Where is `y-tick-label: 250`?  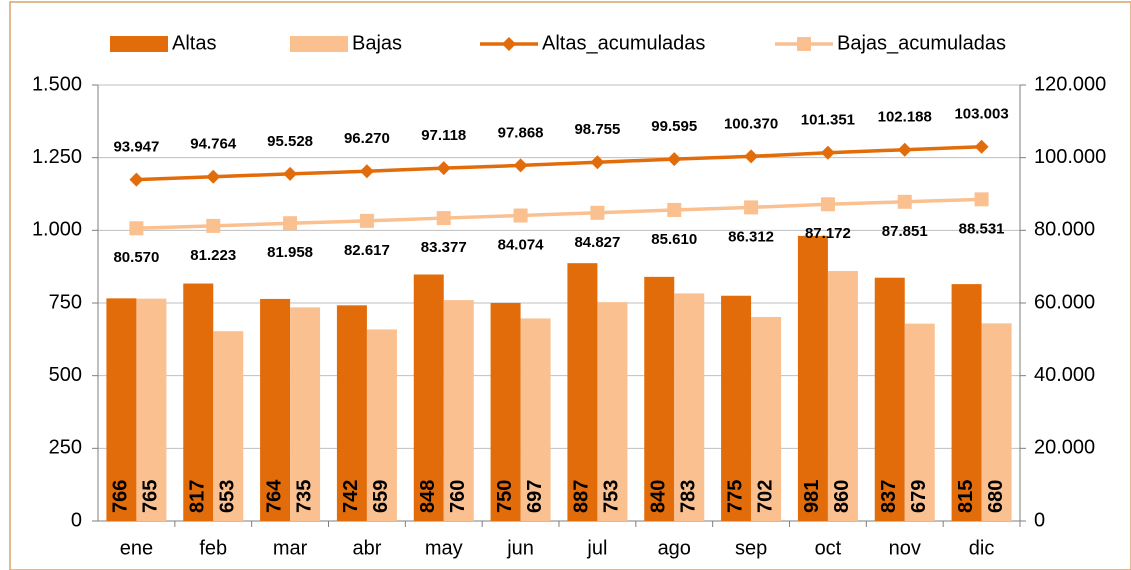
y-tick-label: 250 is located at coordinates (65, 448).